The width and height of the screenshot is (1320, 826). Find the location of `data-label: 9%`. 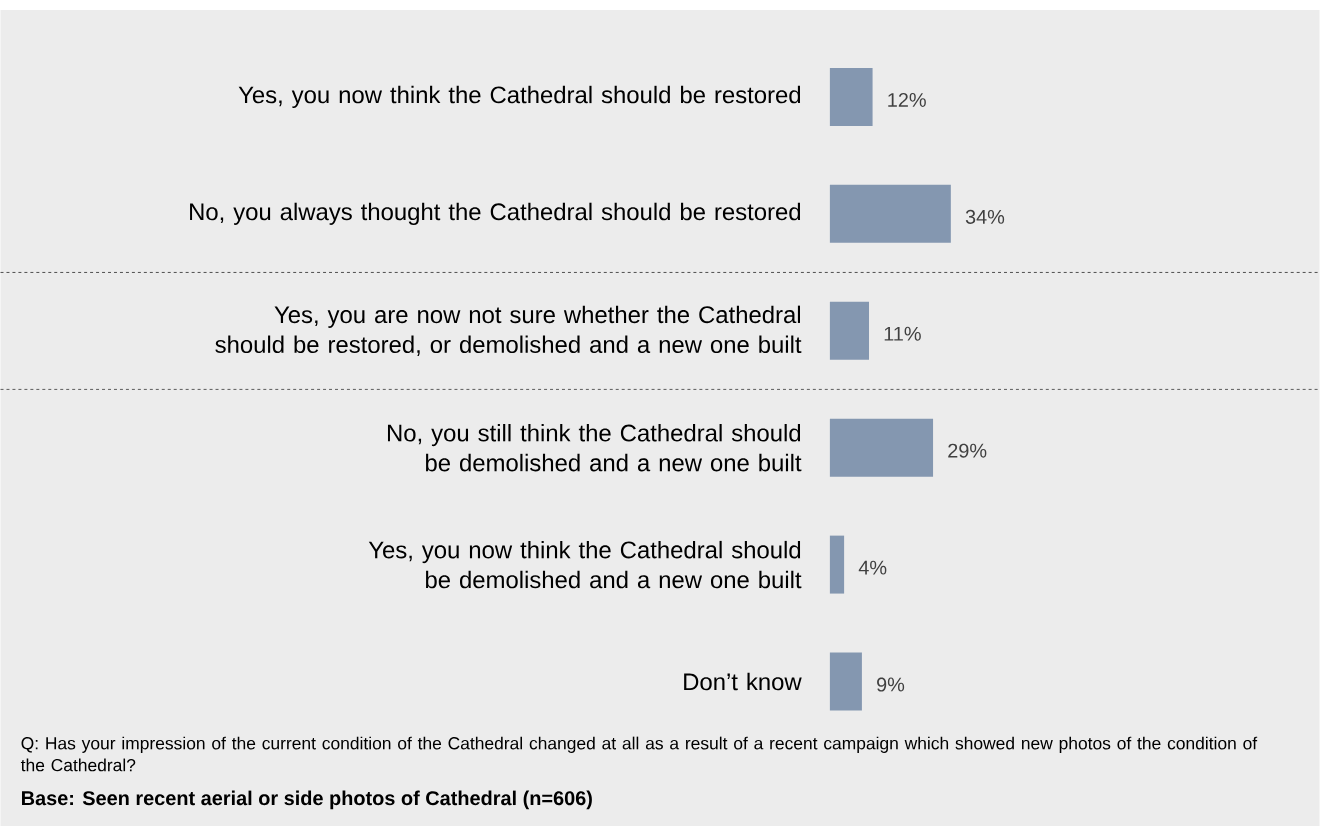

data-label: 9% is located at coordinates (891, 684).